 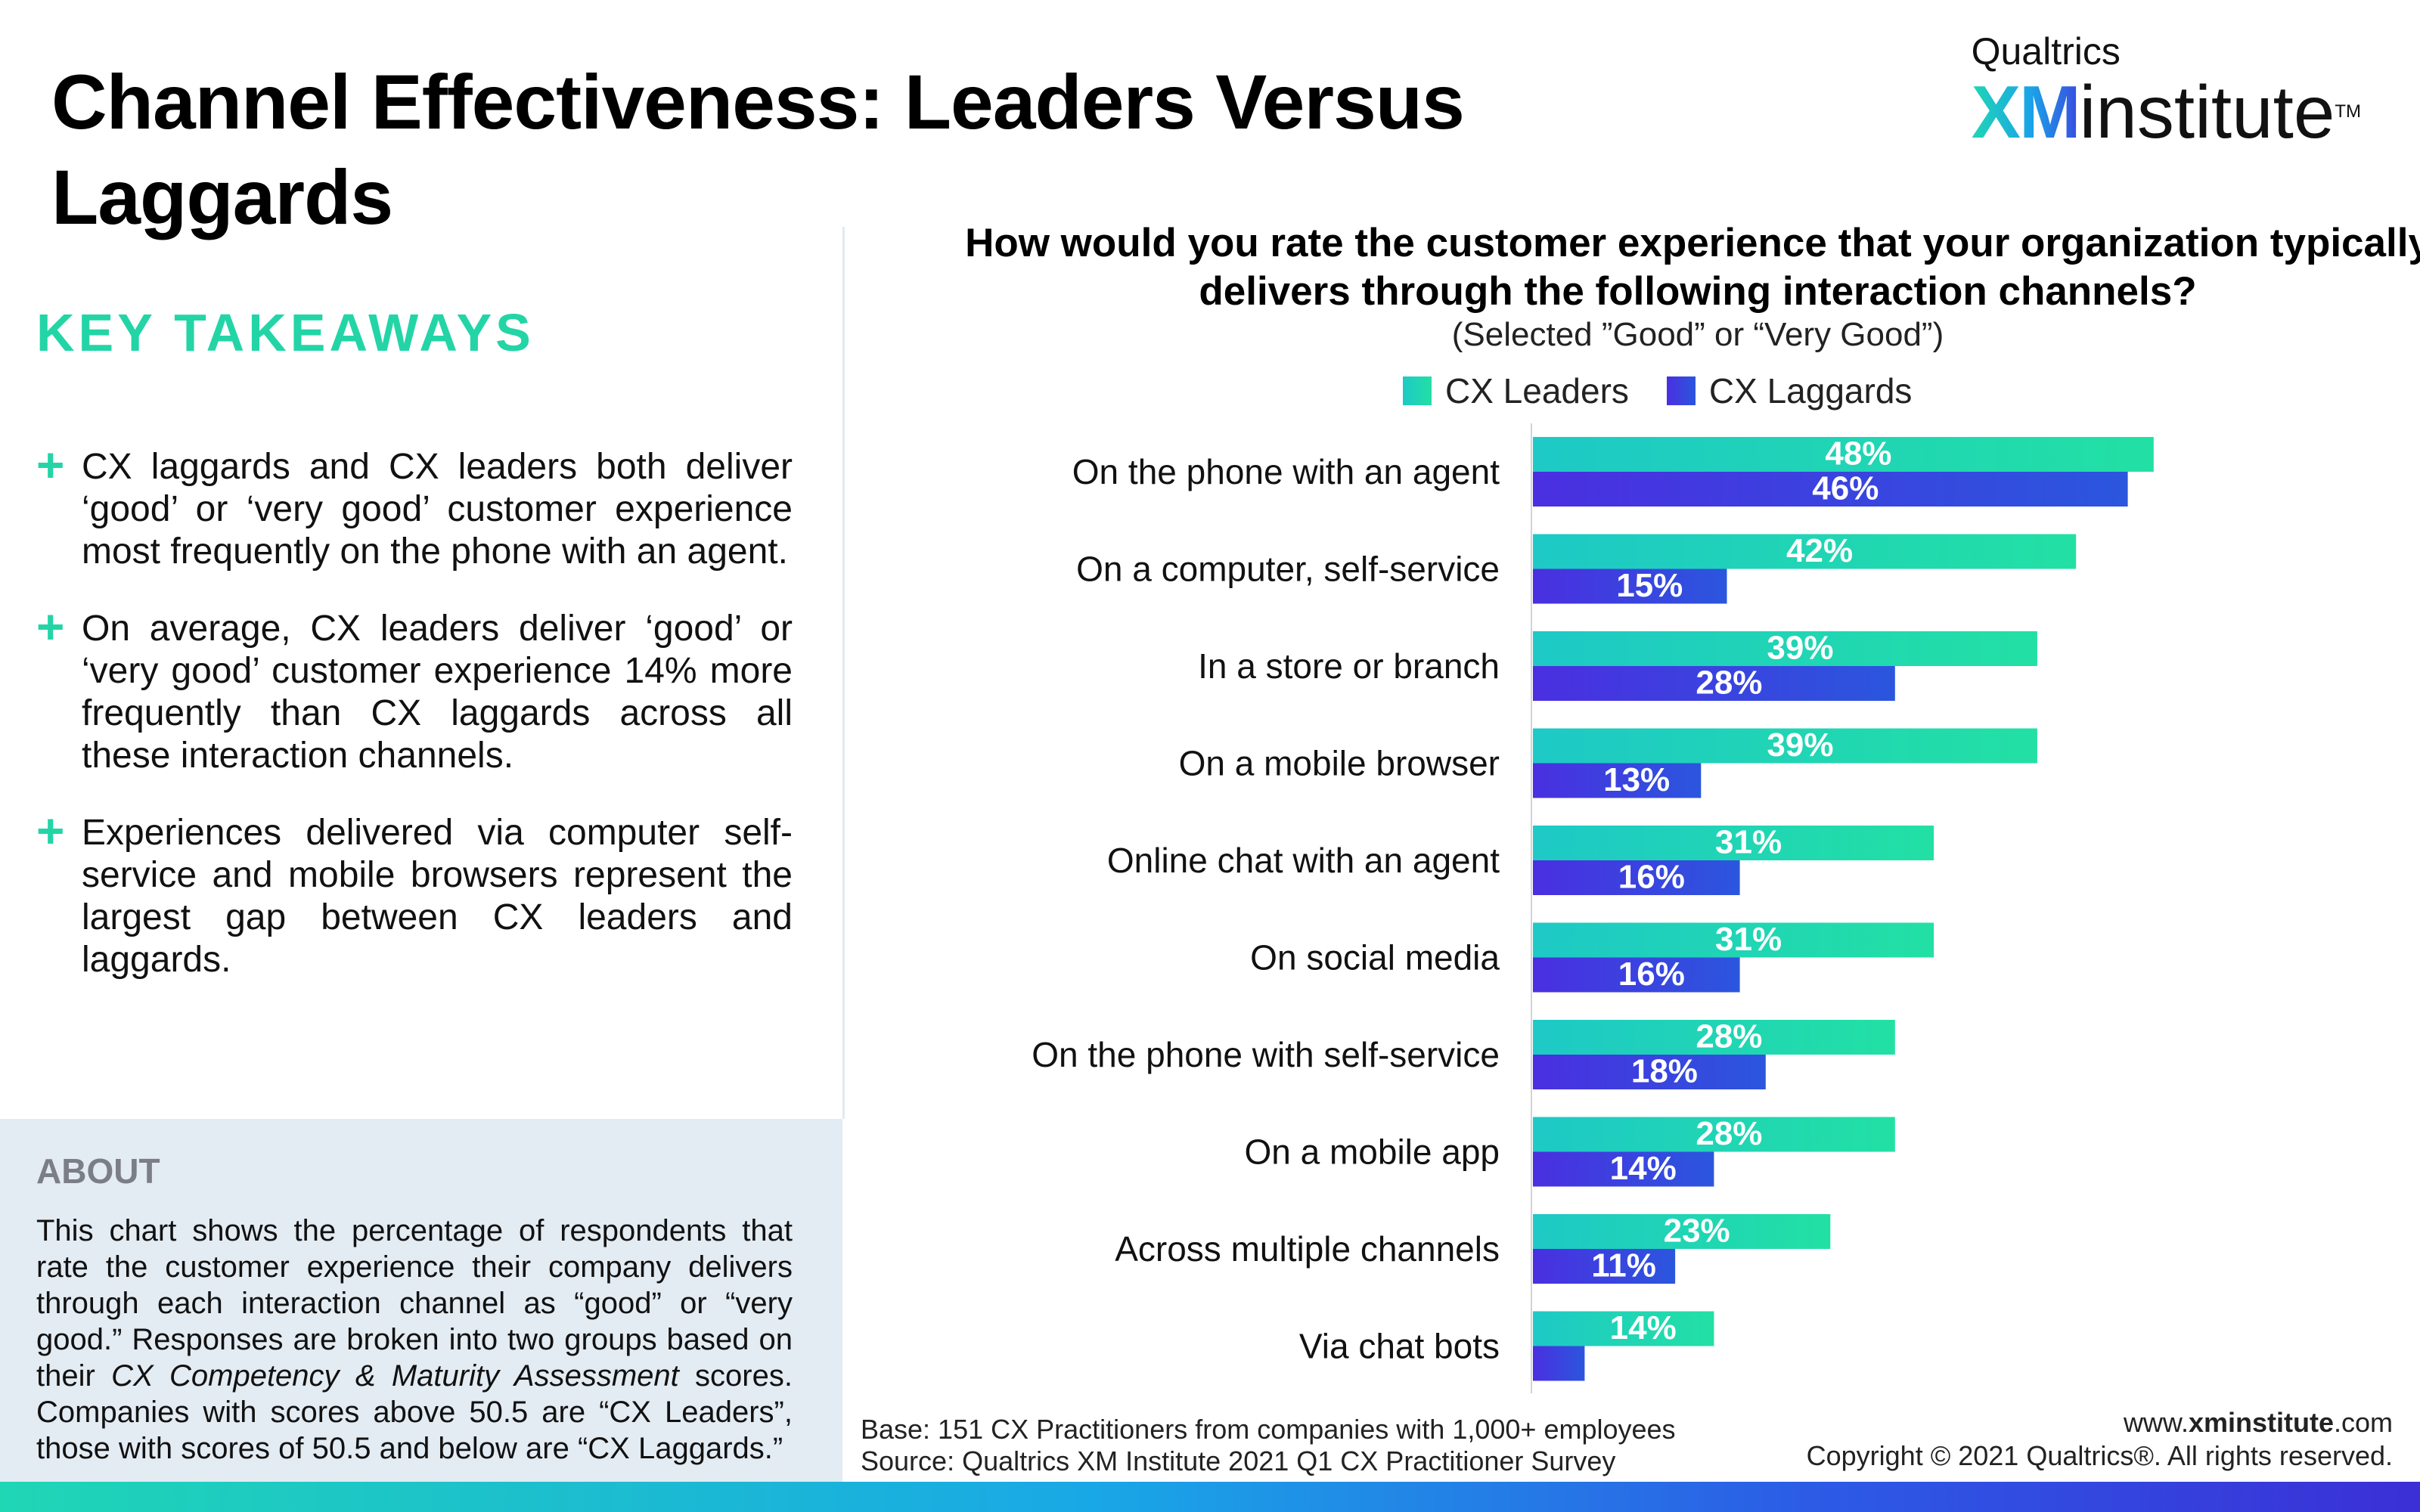 What do you see at coordinates (1286, 472) in the screenshot?
I see `category-label: On the phone with an agent` at bounding box center [1286, 472].